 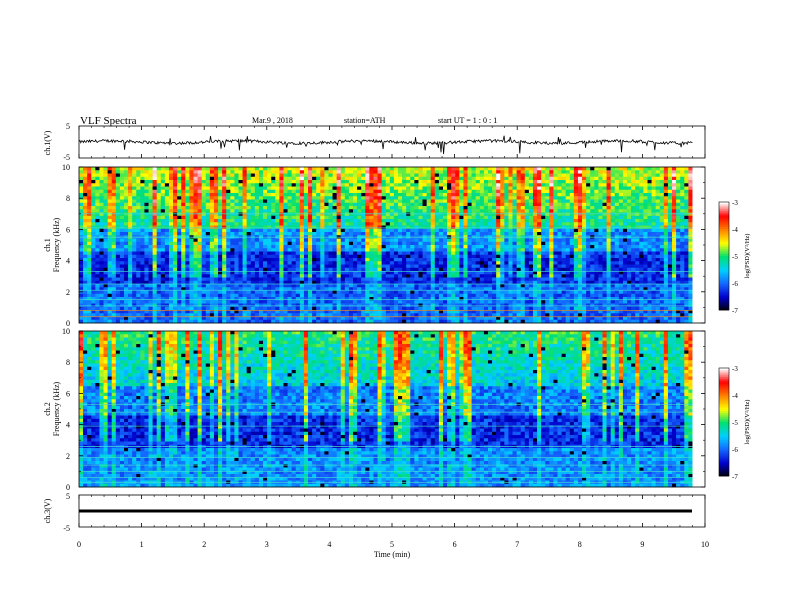 I want to click on colorbar-tick-label: -5, so click(x=735, y=257).